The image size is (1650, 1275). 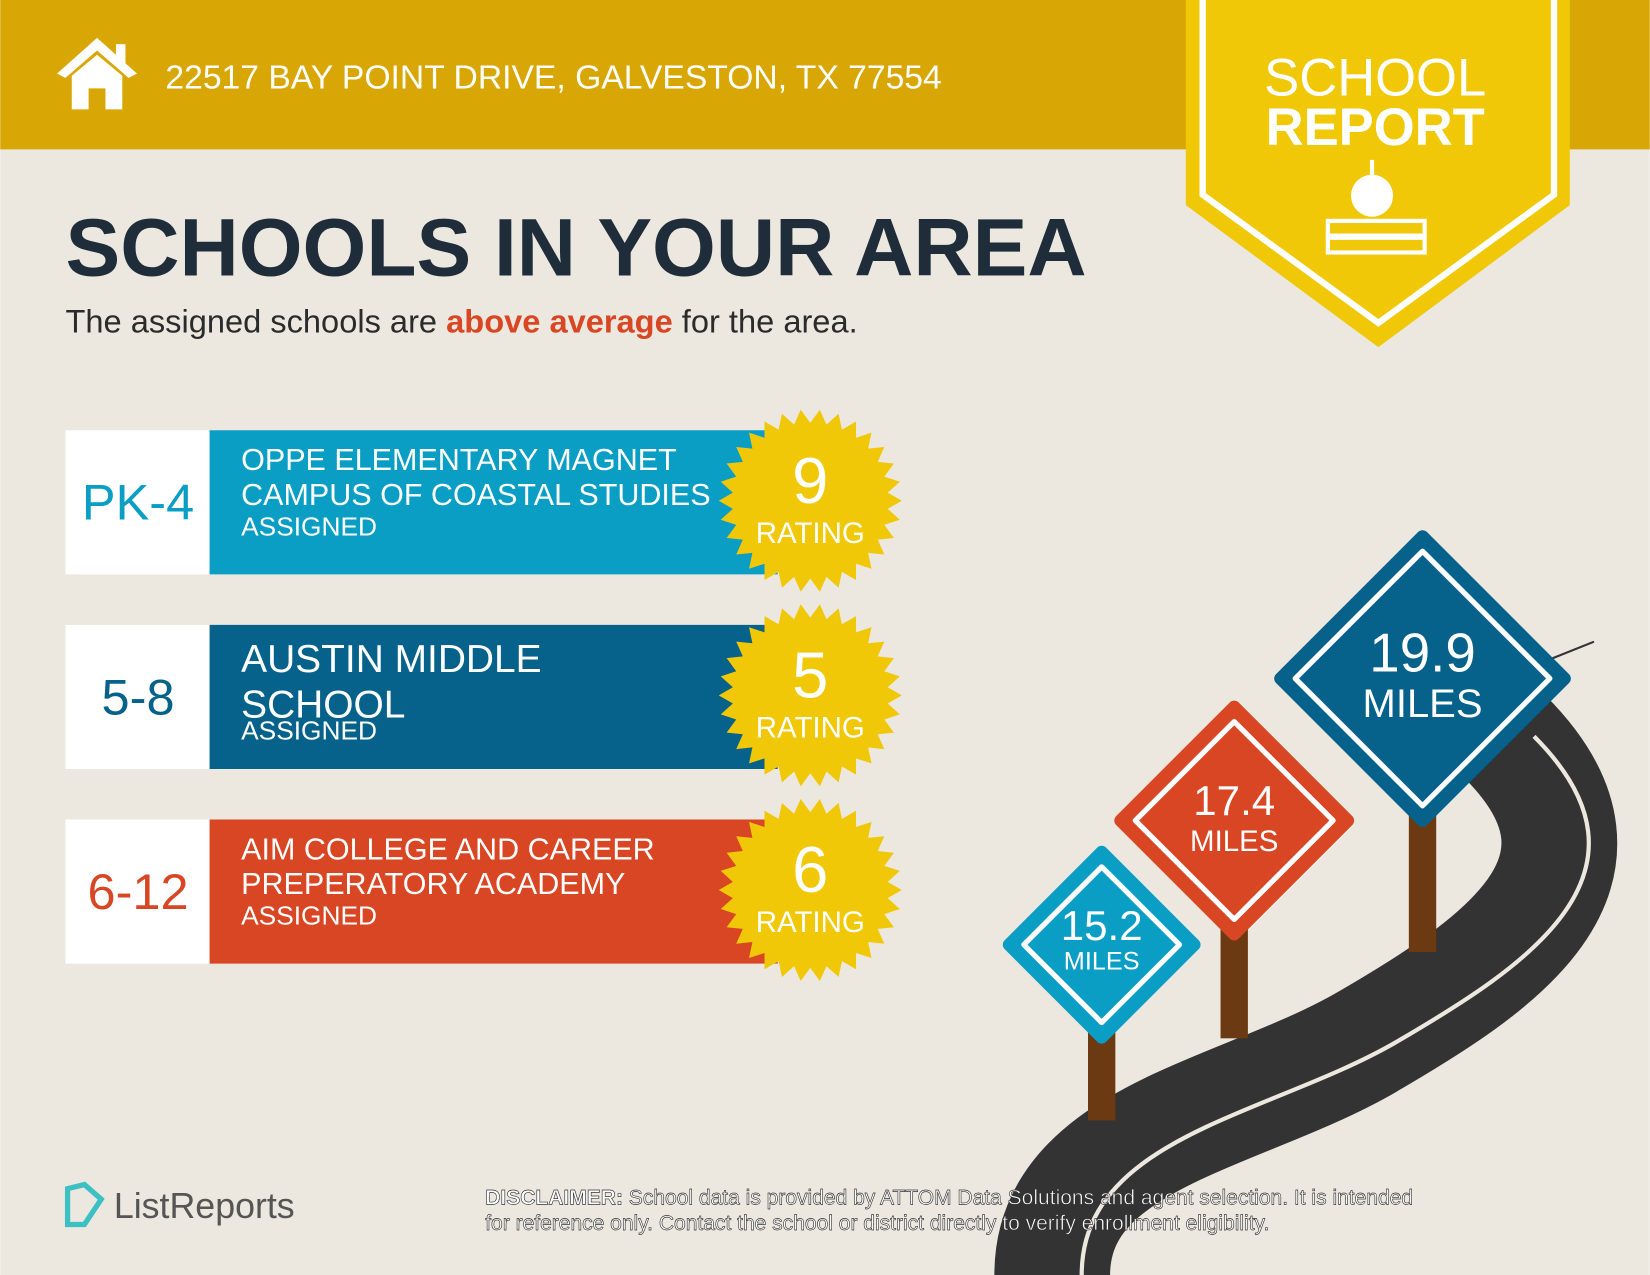 What do you see at coordinates (448, 849) in the screenshot?
I see `school-name: AIM COLLEGE AND CAREER` at bounding box center [448, 849].